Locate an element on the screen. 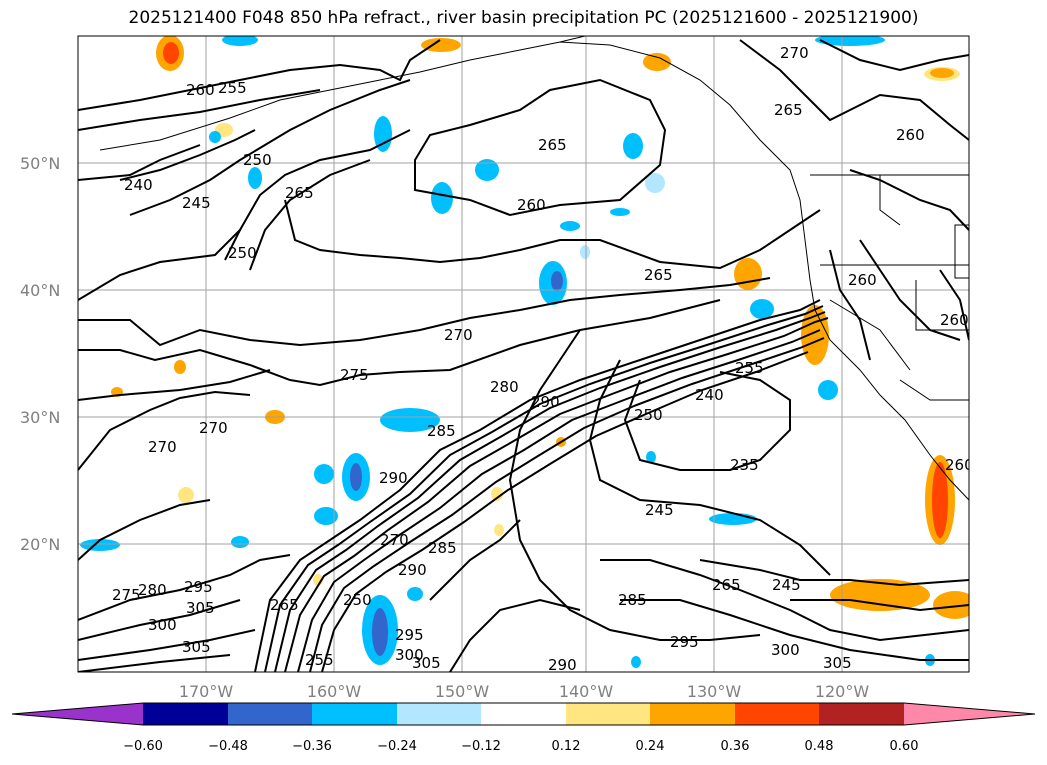  latitude-labels: 50°N 40°N 30°N 20°N is located at coordinates (40, 354).